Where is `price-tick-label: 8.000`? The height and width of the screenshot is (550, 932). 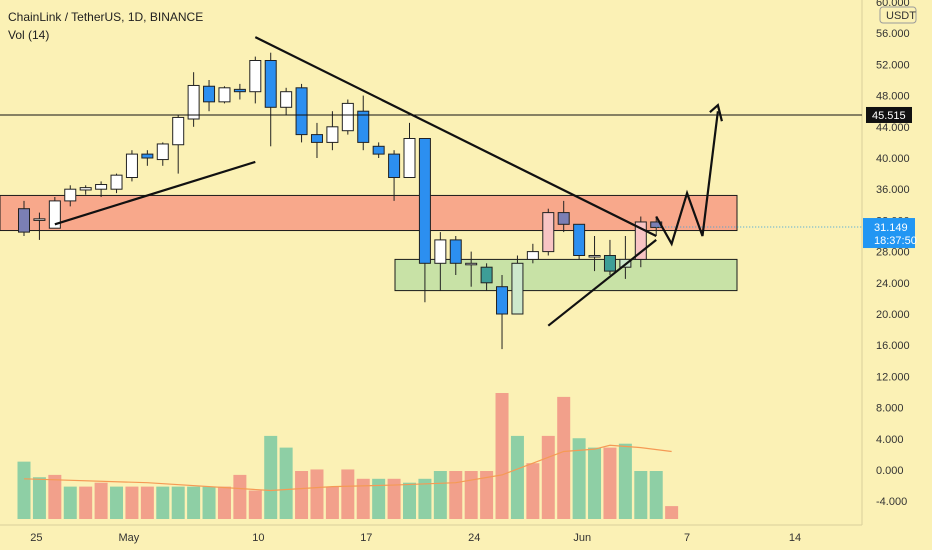
price-tick-label: 8.000 is located at coordinates (890, 409).